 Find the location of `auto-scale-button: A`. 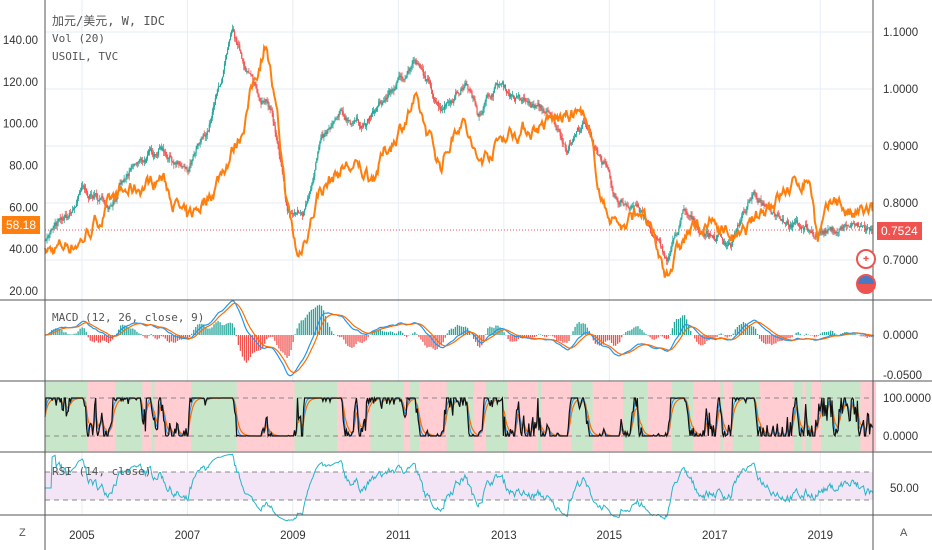

auto-scale-button: A is located at coordinates (904, 533).